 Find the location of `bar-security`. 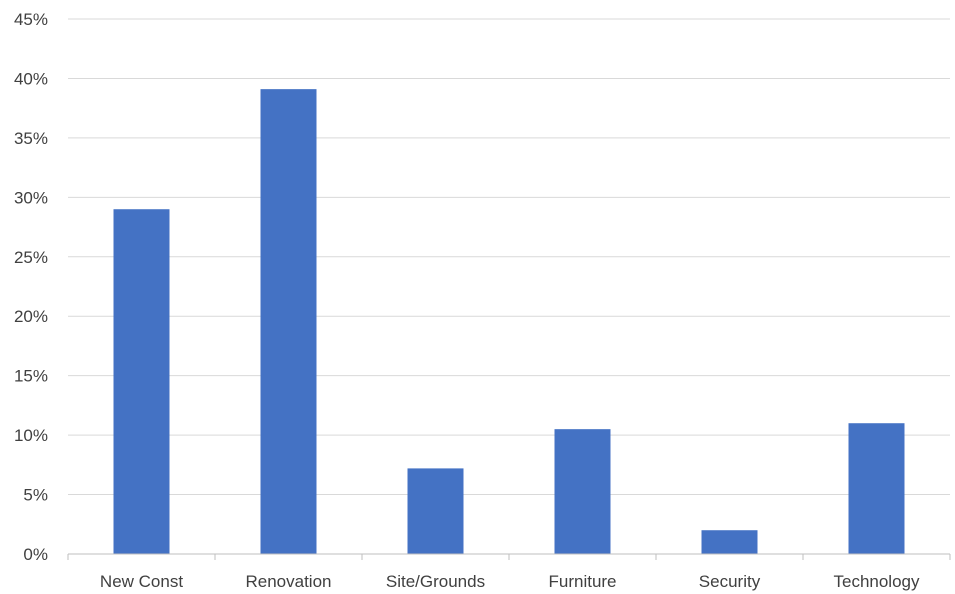

bar-security is located at coordinates (729, 542).